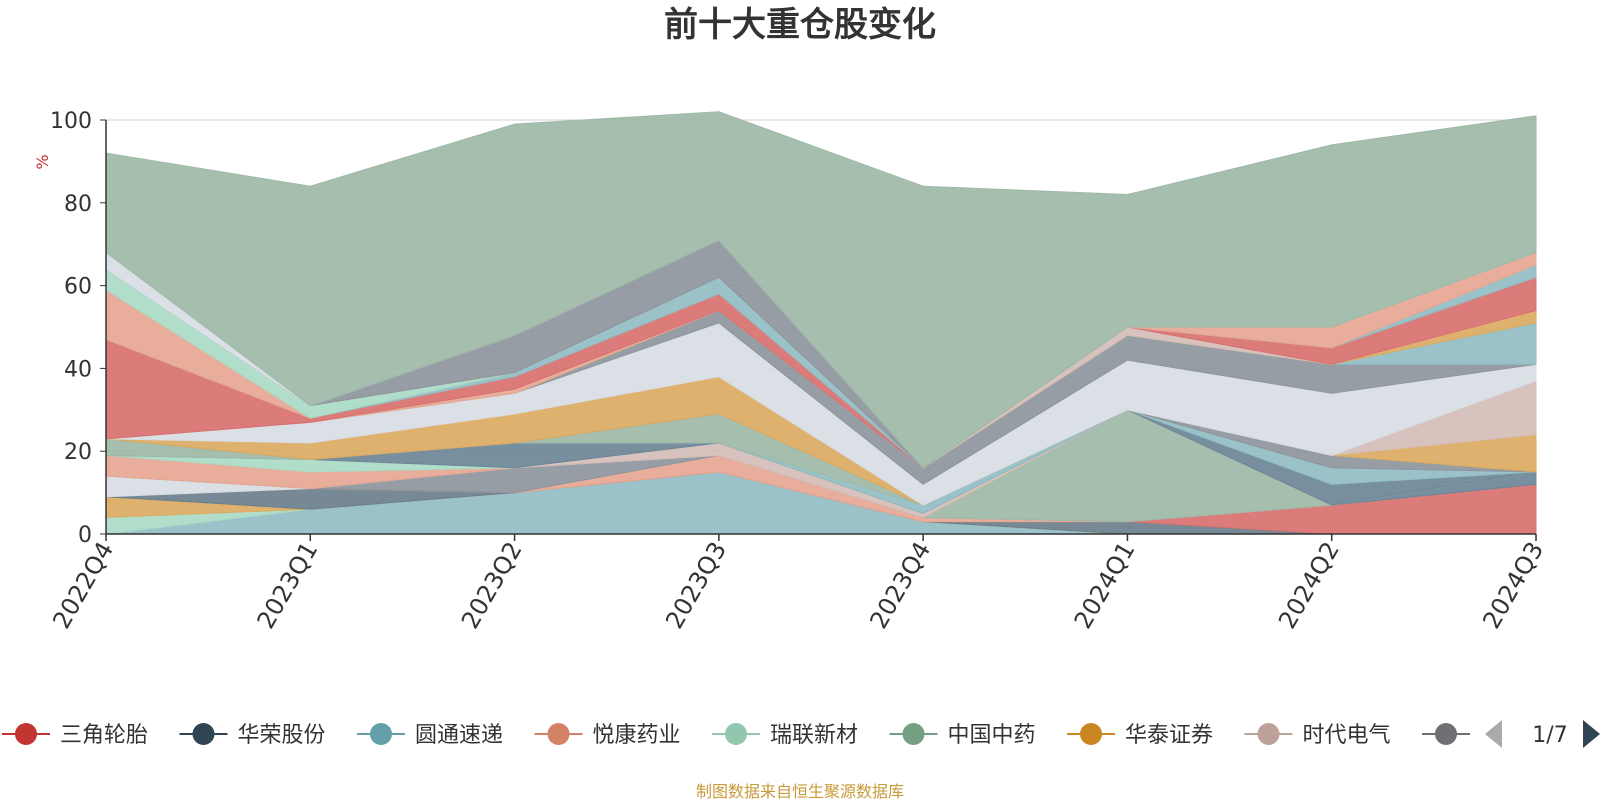  I want to click on legend-label: 圆通速递, so click(459, 735).